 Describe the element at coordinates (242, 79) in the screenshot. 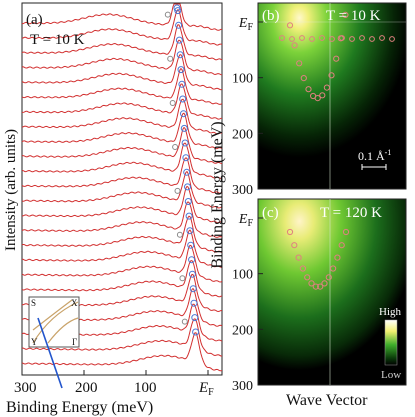

I see `y-tick-label: 100` at that location.